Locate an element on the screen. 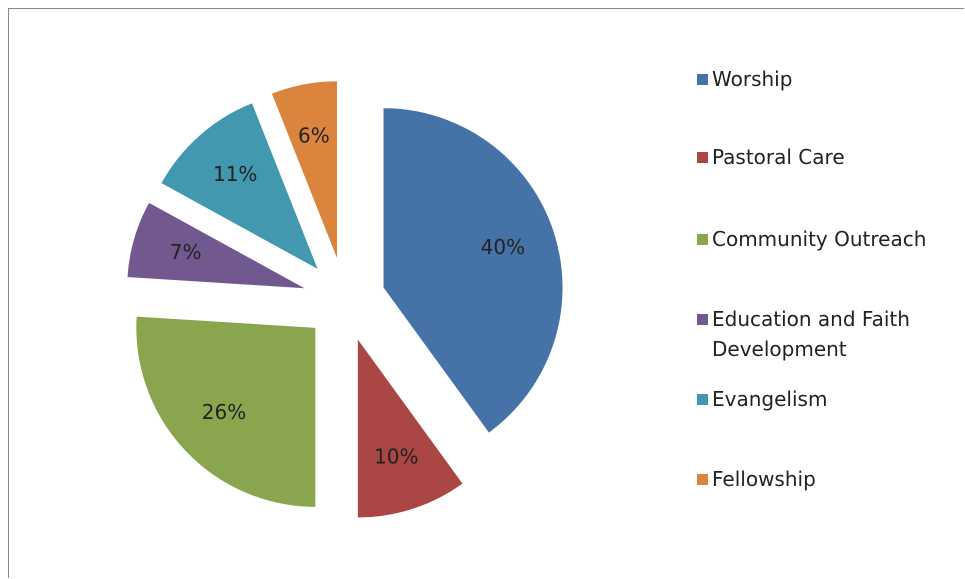 The image size is (965, 579). legend-item: Pastoral Care is located at coordinates (827, 157).